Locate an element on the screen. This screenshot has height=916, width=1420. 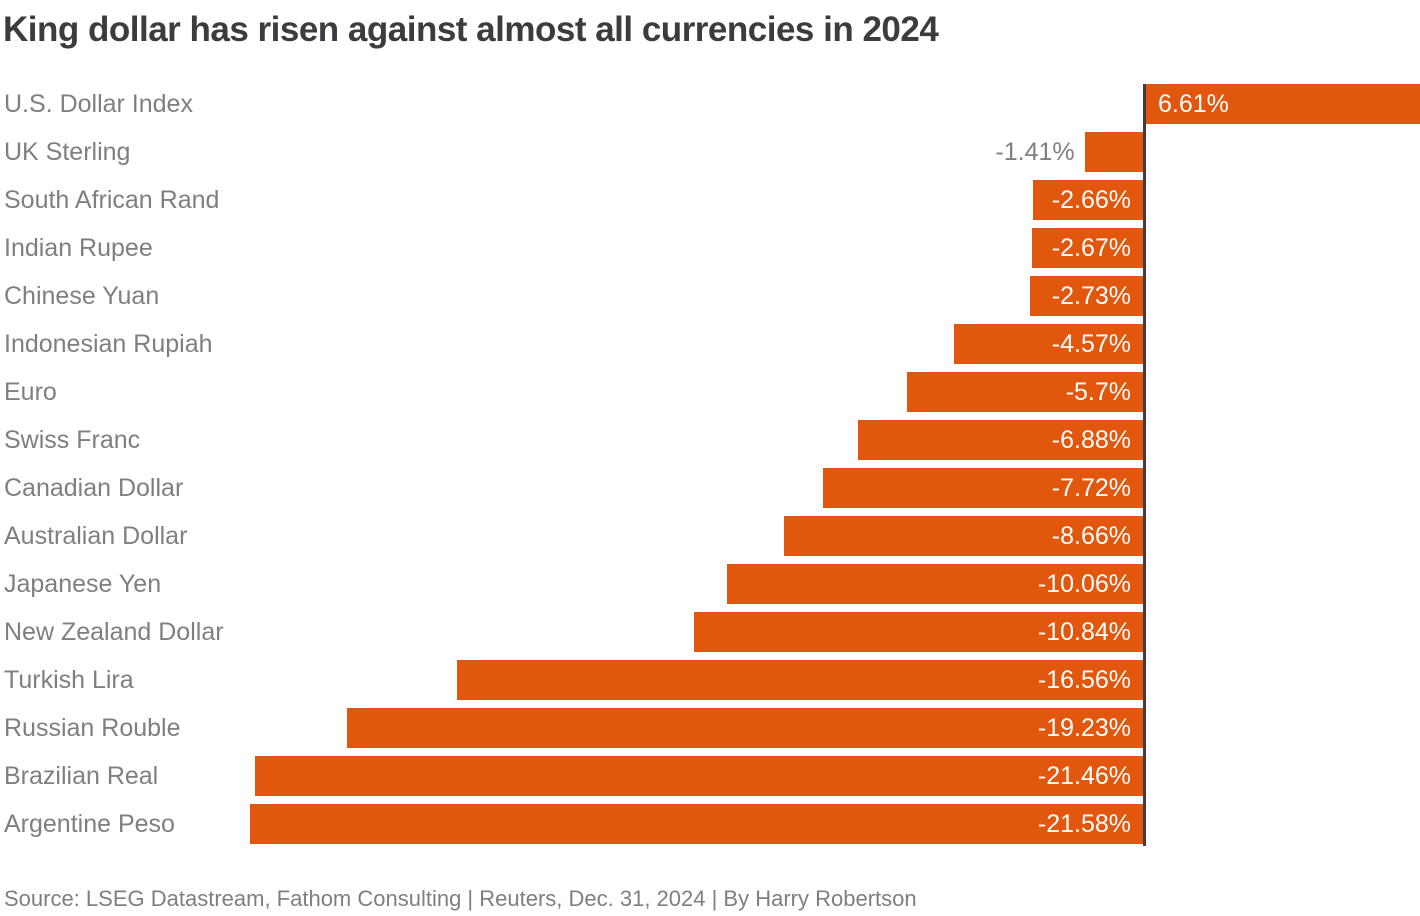
category-label: Euro is located at coordinates (30, 392).